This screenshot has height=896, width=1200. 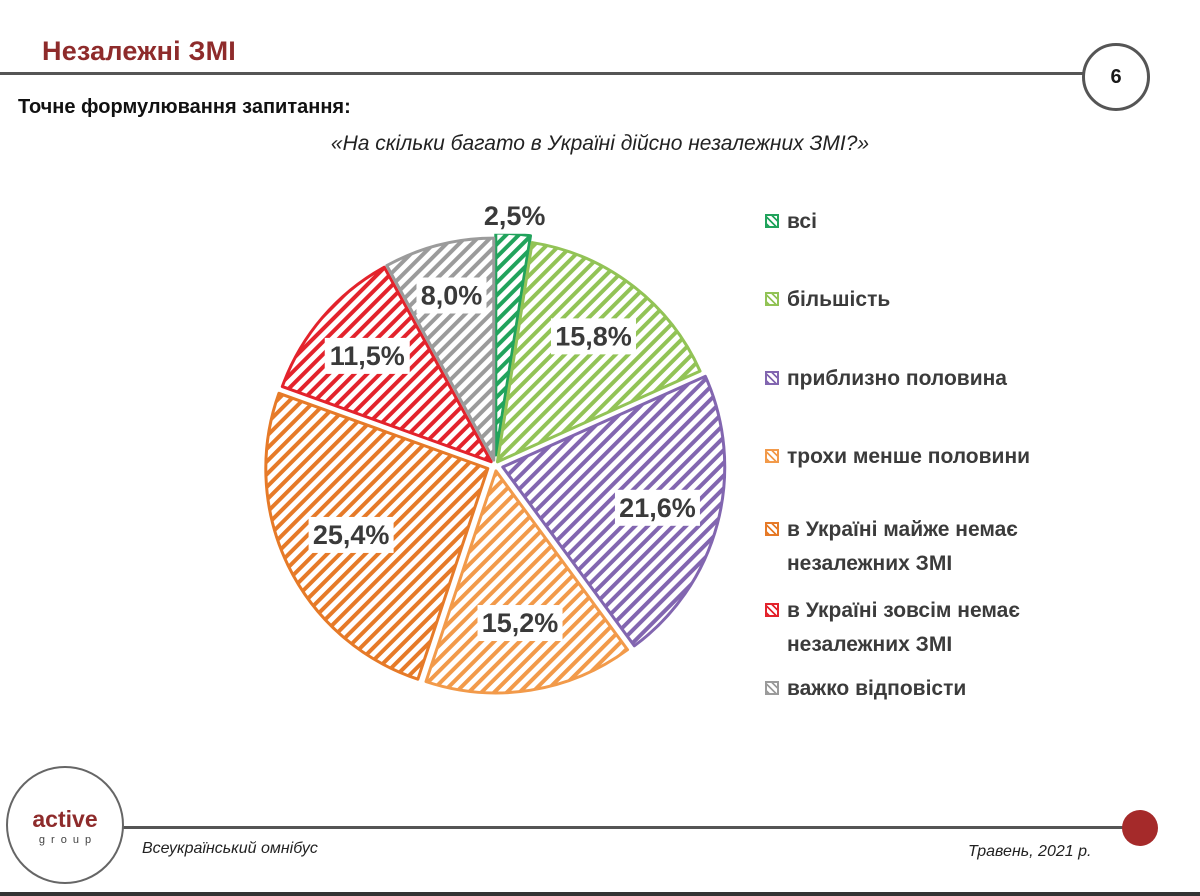 I want to click on legend-label: важко відповісти, so click(x=877, y=688).